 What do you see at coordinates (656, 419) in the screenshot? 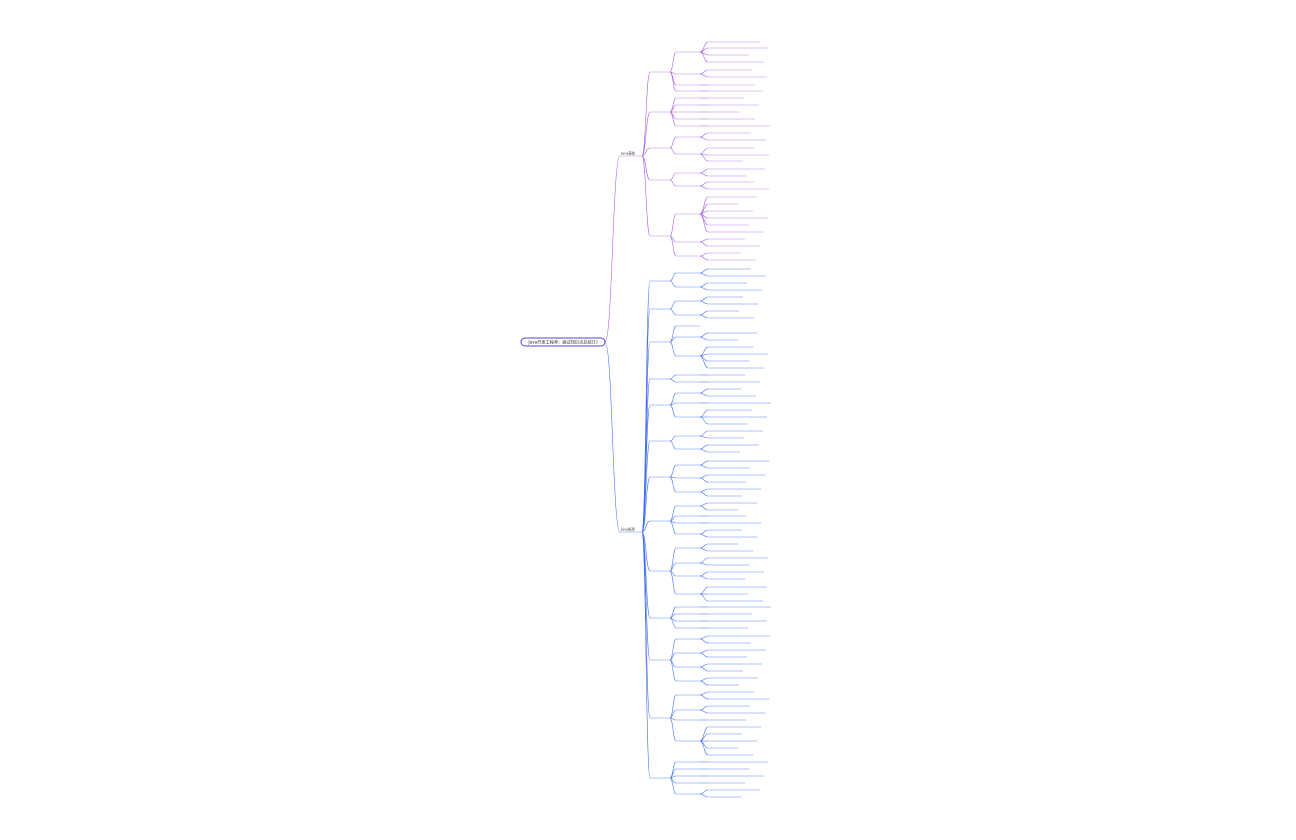
I see `mind-map-edges` at bounding box center [656, 419].